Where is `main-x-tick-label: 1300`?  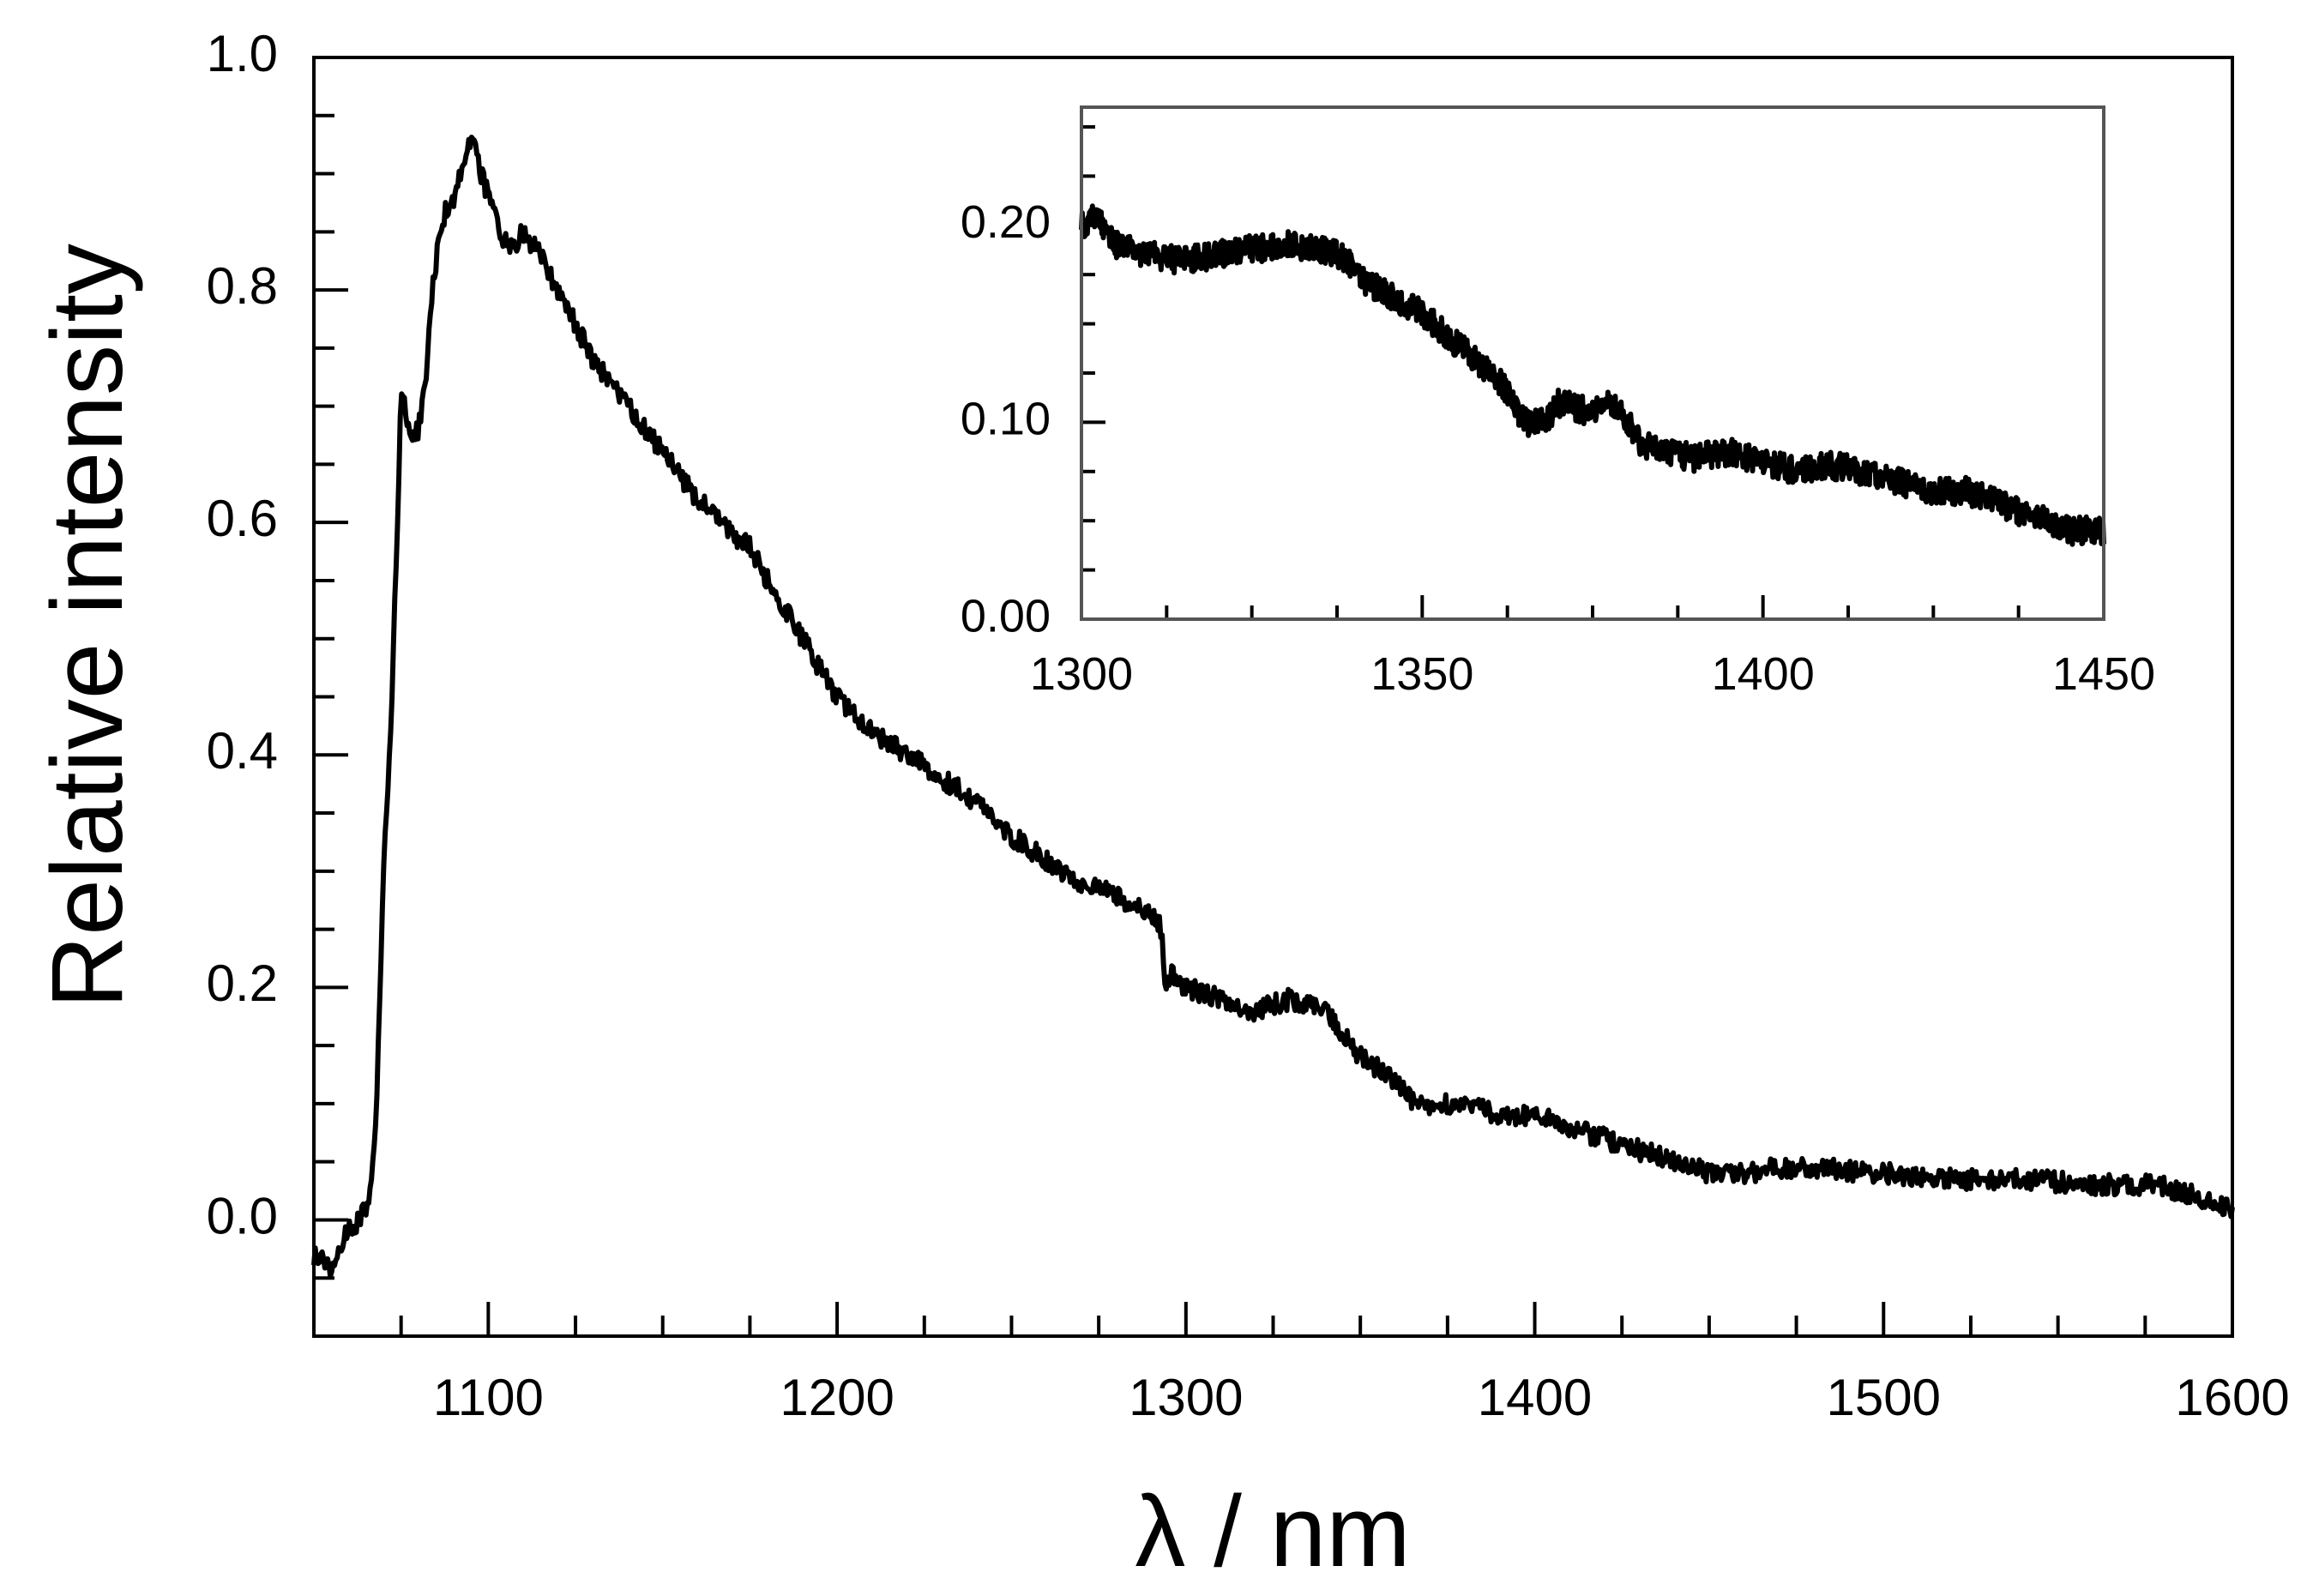 main-x-tick-label: 1300 is located at coordinates (1186, 1397).